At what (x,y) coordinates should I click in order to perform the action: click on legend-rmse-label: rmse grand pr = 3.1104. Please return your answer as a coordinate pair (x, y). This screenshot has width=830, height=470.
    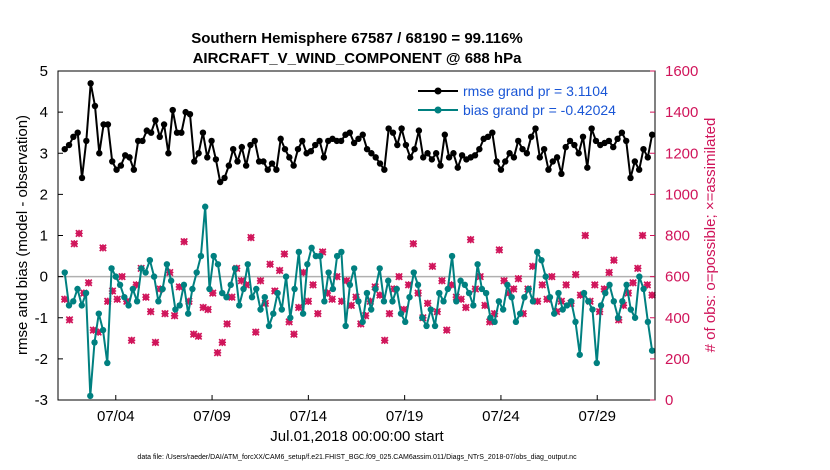
    Looking at the image, I should click on (535, 91).